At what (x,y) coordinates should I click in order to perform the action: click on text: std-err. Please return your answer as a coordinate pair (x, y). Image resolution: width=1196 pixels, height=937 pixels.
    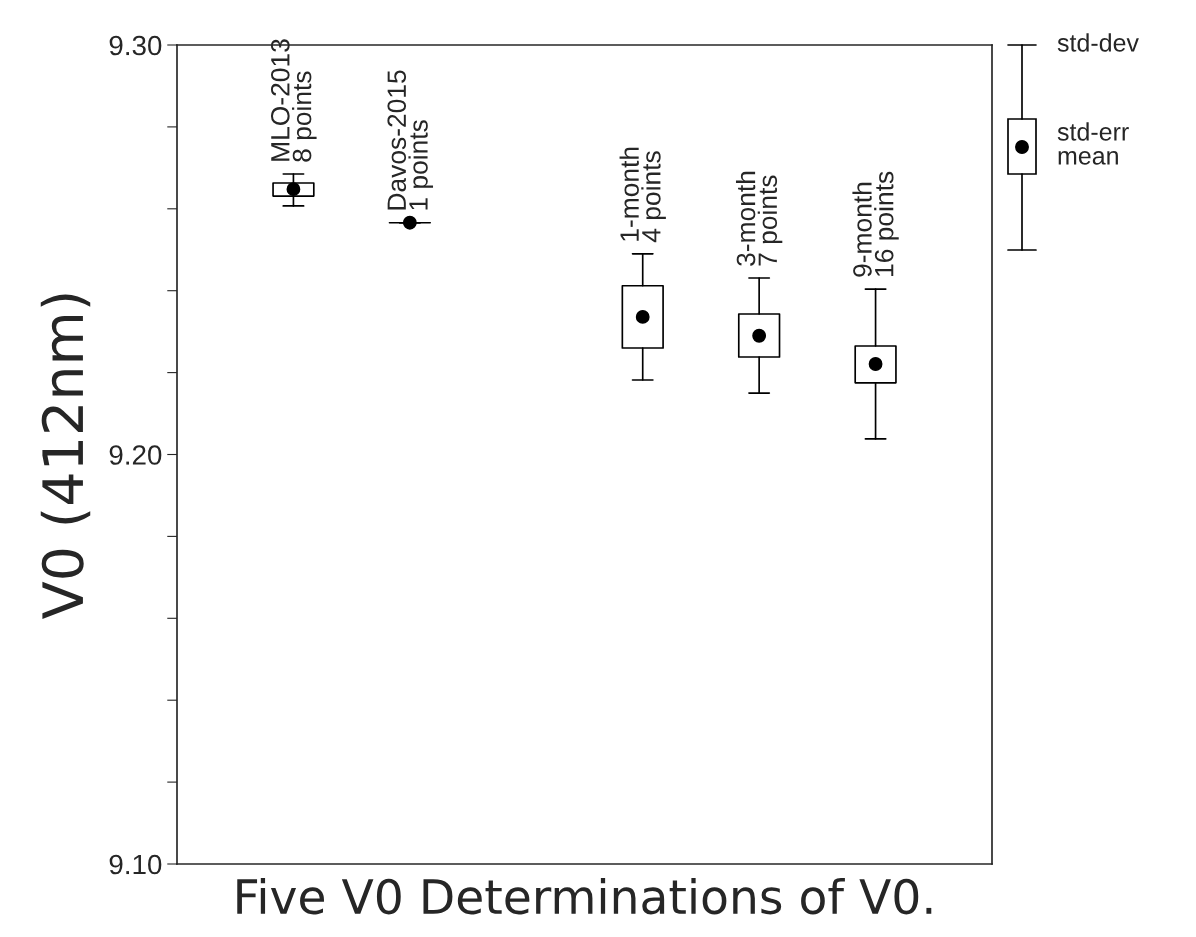
    Looking at the image, I should click on (1093, 131).